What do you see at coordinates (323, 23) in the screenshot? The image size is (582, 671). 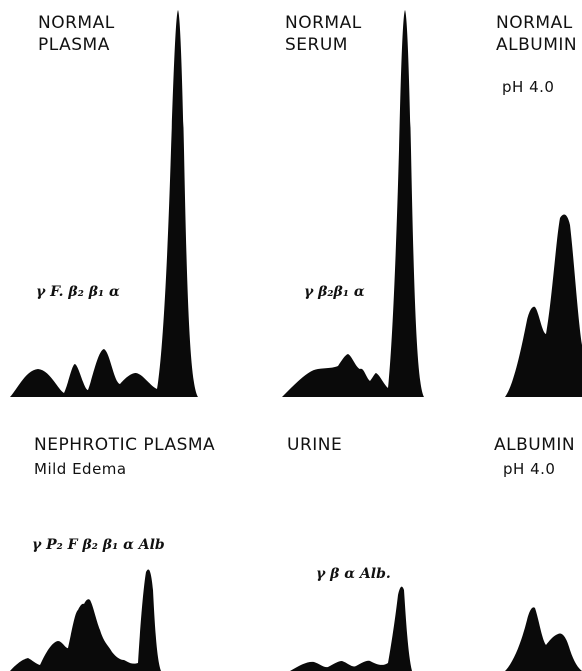 I see `normal-serum-title-line1: NORMAL` at bounding box center [323, 23].